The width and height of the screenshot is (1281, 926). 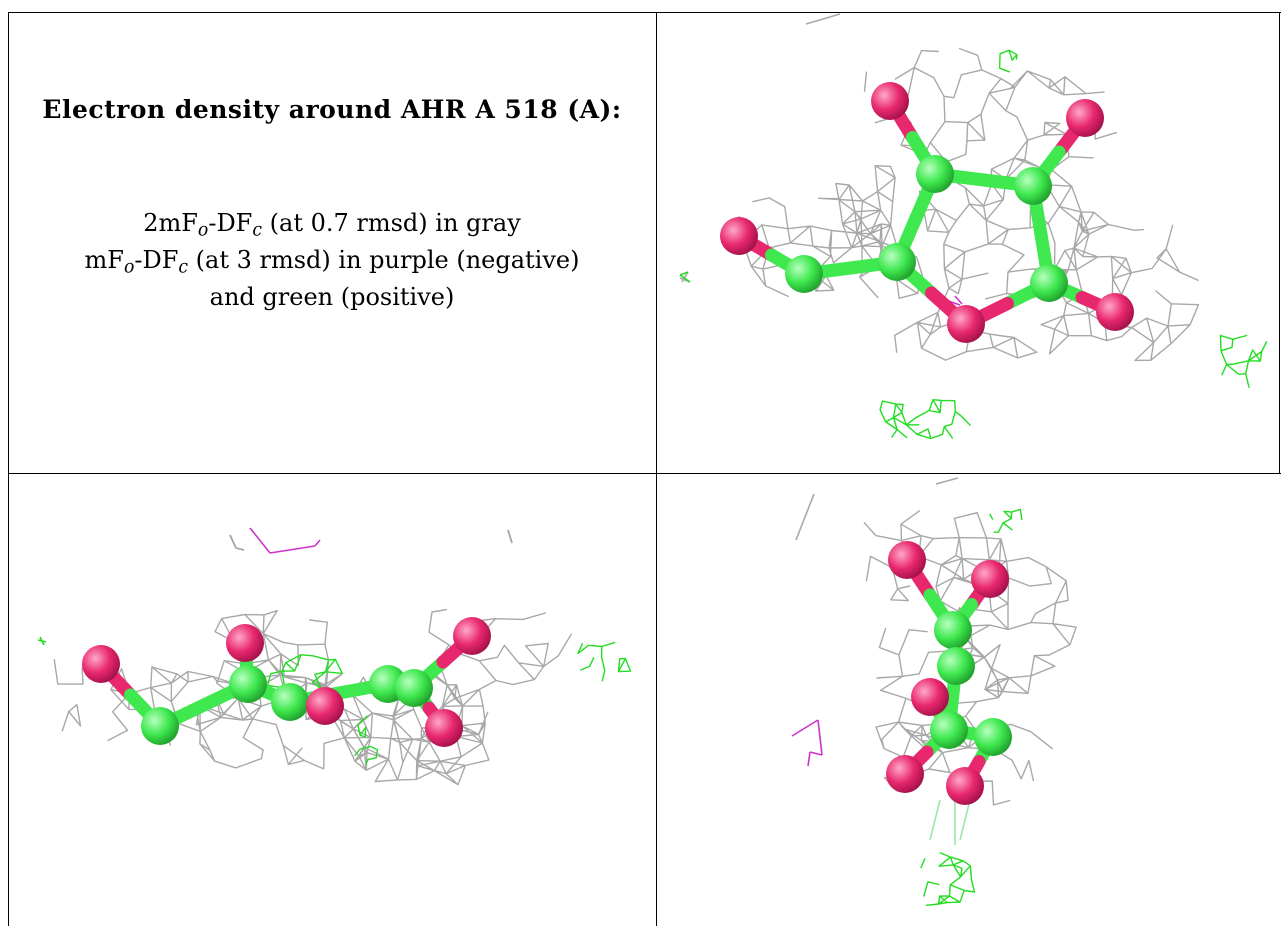 I want to click on caption-line-1: 2mFo-DFc (at 0.7 rmsd) in gray, so click(x=332, y=225).